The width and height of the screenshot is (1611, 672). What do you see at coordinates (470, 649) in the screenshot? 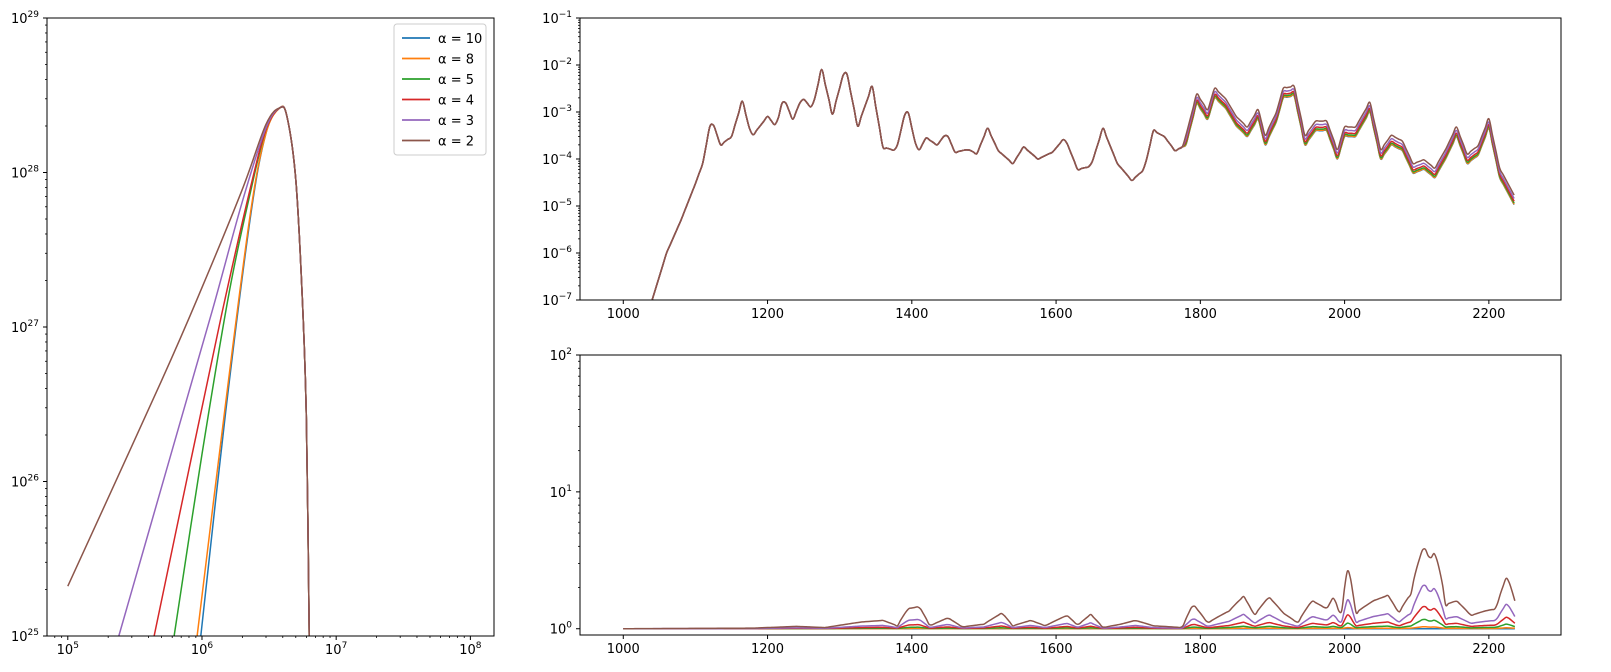
I see `left-x-tick-label: 10⁸` at bounding box center [470, 649].